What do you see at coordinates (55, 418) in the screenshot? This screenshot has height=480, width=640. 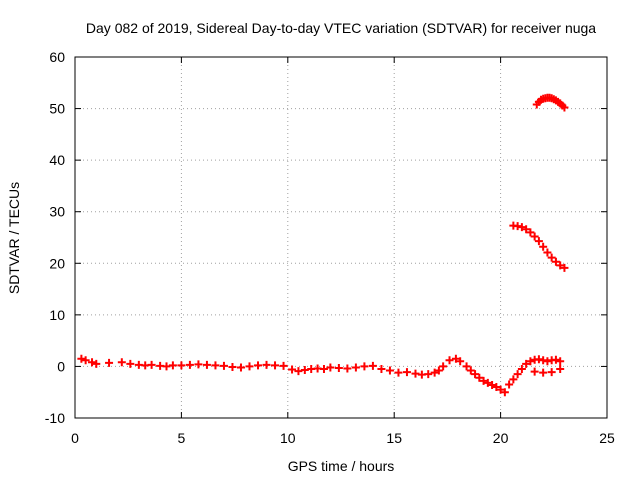 I see `y-tick-label: -10` at bounding box center [55, 418].